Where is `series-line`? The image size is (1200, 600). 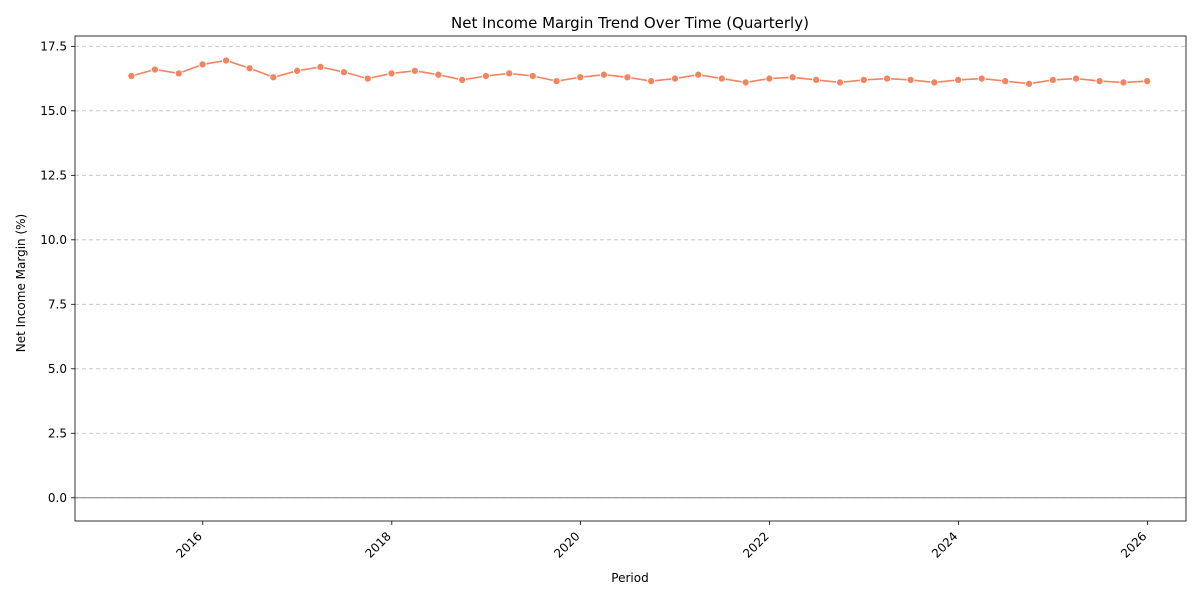 series-line is located at coordinates (639, 72).